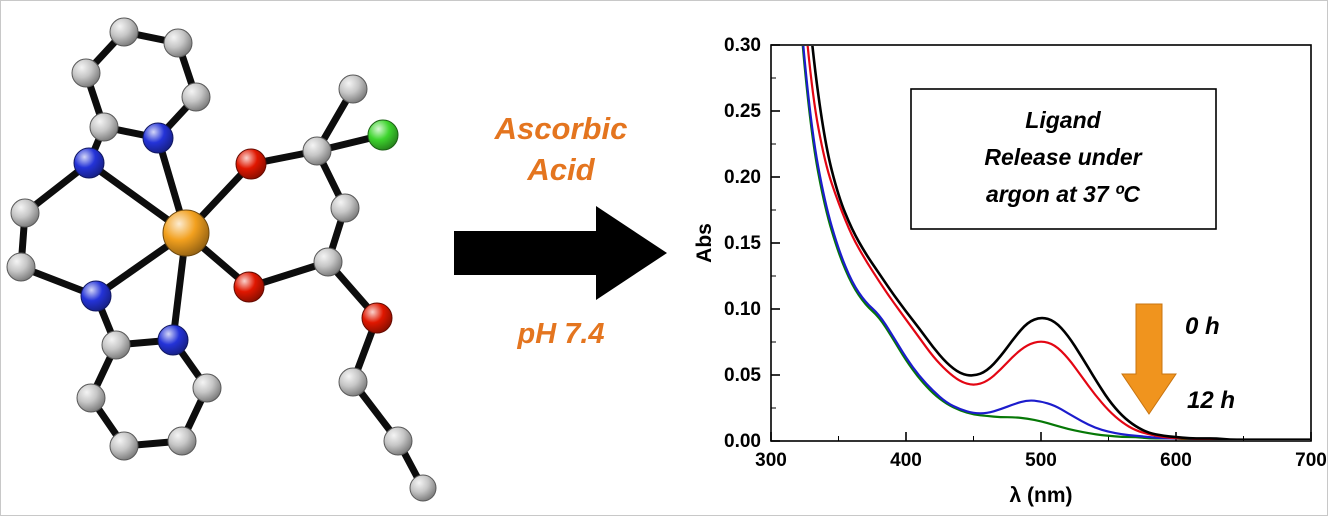 This screenshot has height=516, width=1328. What do you see at coordinates (1311, 460) in the screenshot?
I see `x-tick-label: 700` at bounding box center [1311, 460].